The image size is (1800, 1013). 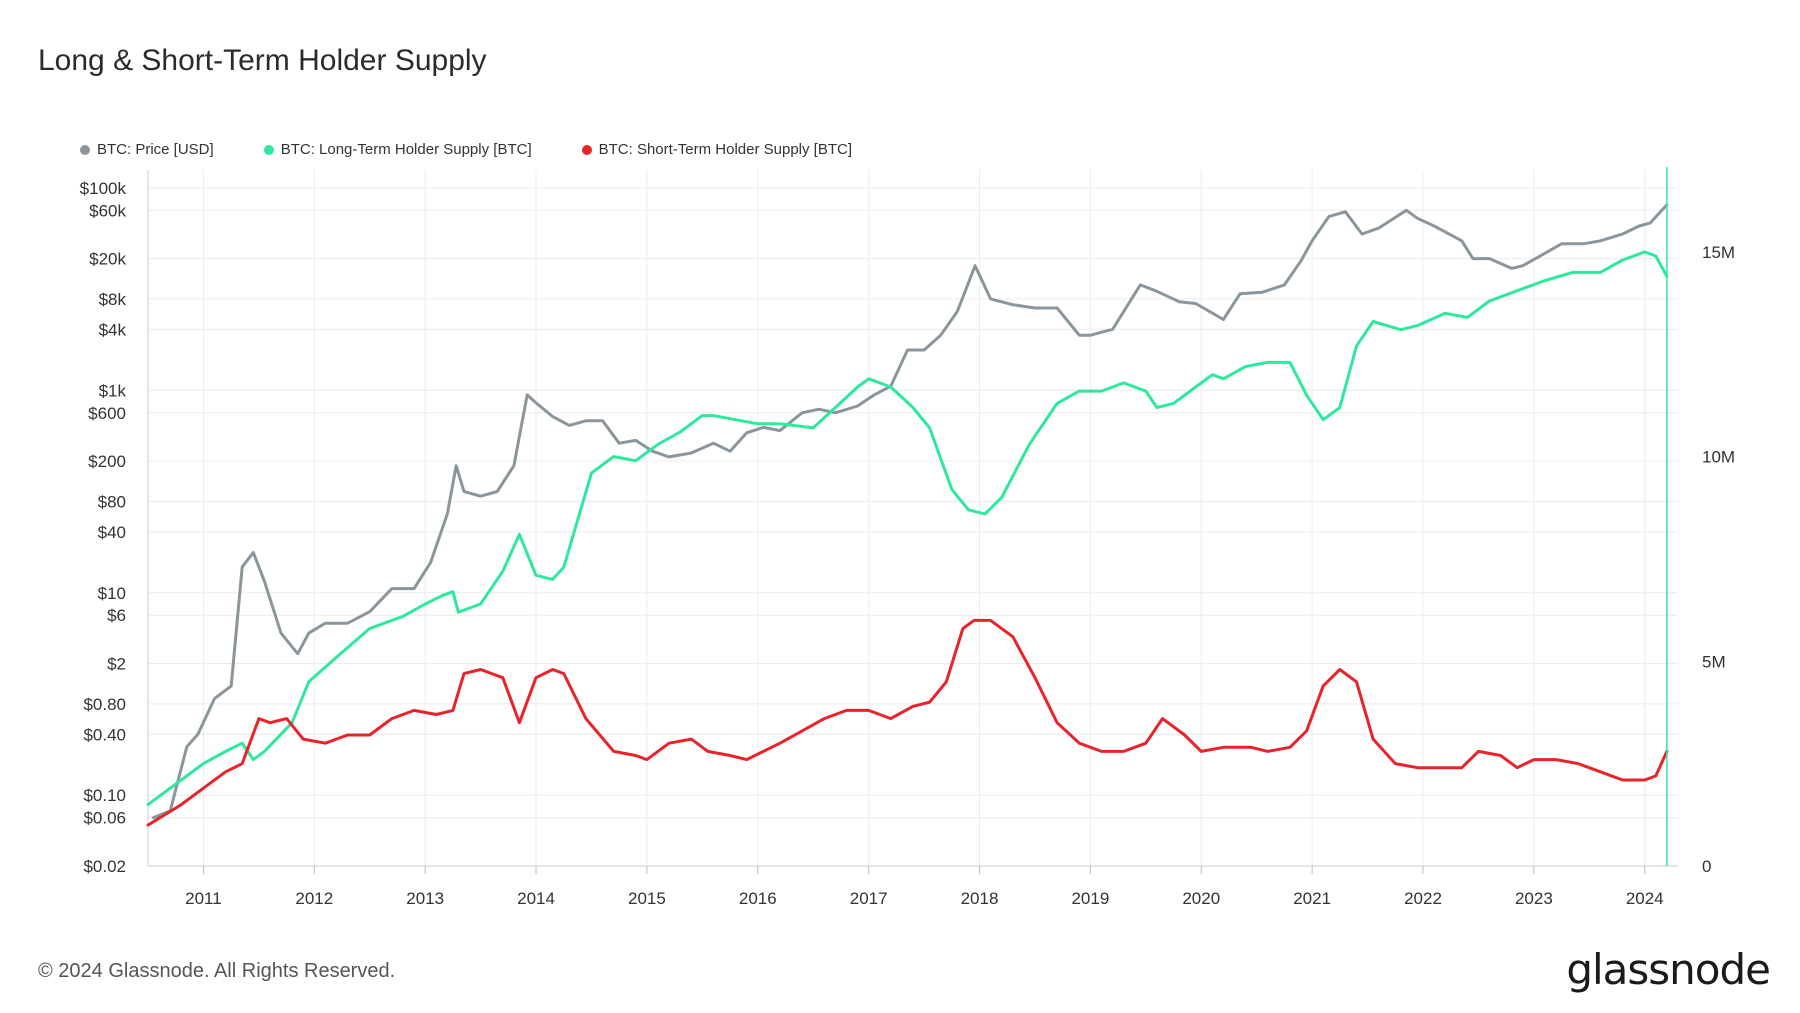 What do you see at coordinates (980, 898) in the screenshot?
I see `x-tick-label-2018: 2018` at bounding box center [980, 898].